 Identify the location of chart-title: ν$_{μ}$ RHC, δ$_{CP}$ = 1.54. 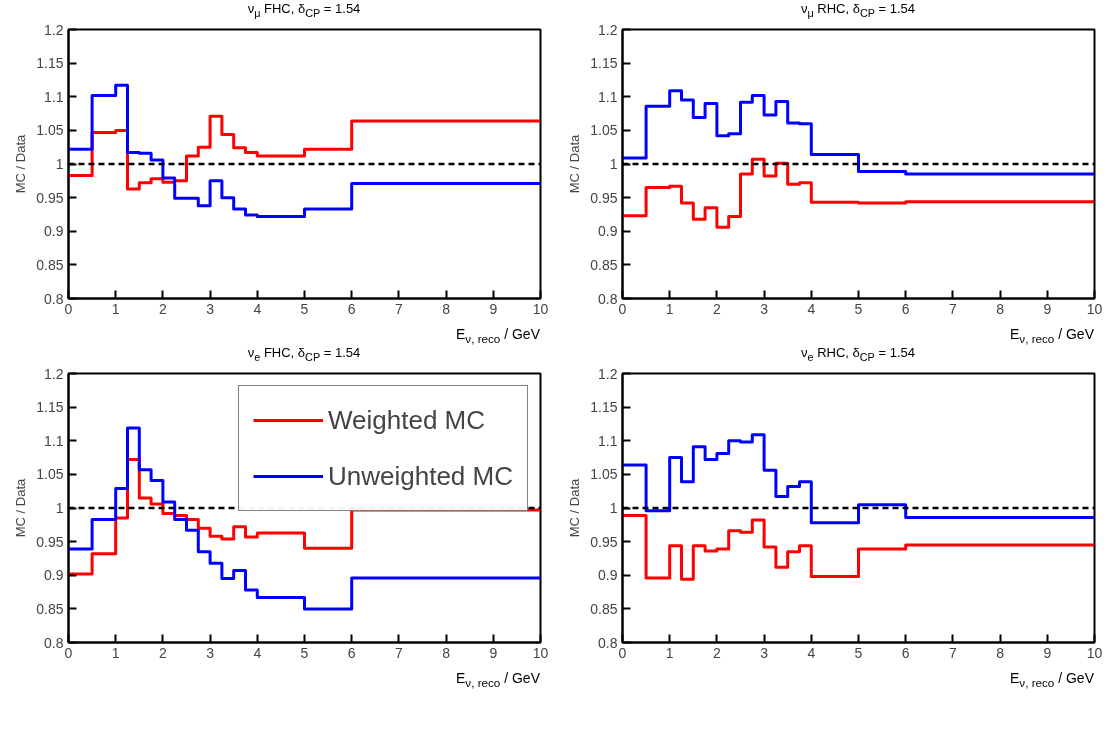
(858, 10).